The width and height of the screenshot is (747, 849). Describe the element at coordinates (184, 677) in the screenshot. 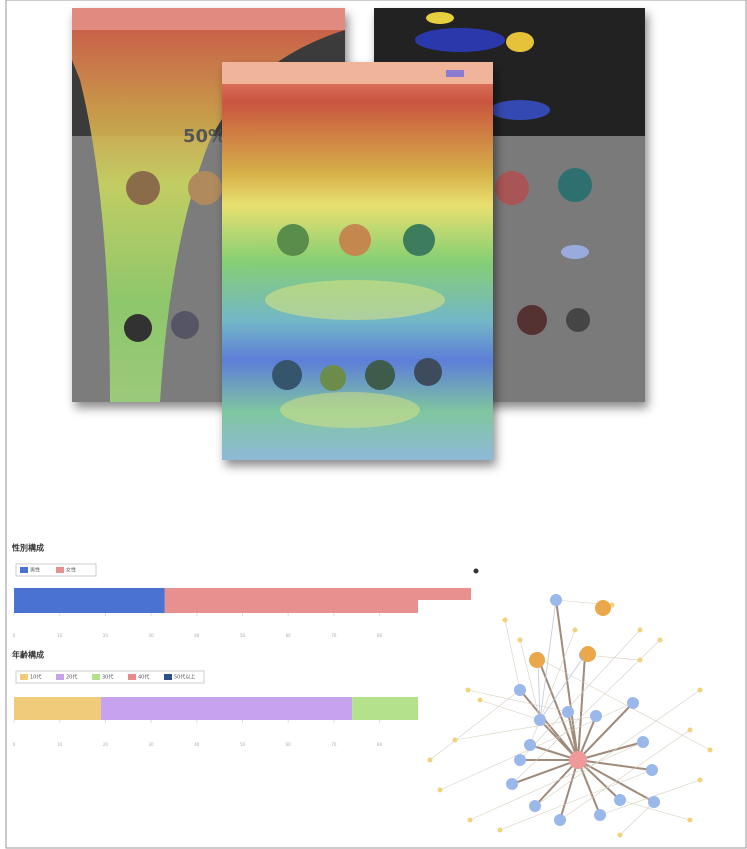

I see `legend-label: 50代以上` at that location.